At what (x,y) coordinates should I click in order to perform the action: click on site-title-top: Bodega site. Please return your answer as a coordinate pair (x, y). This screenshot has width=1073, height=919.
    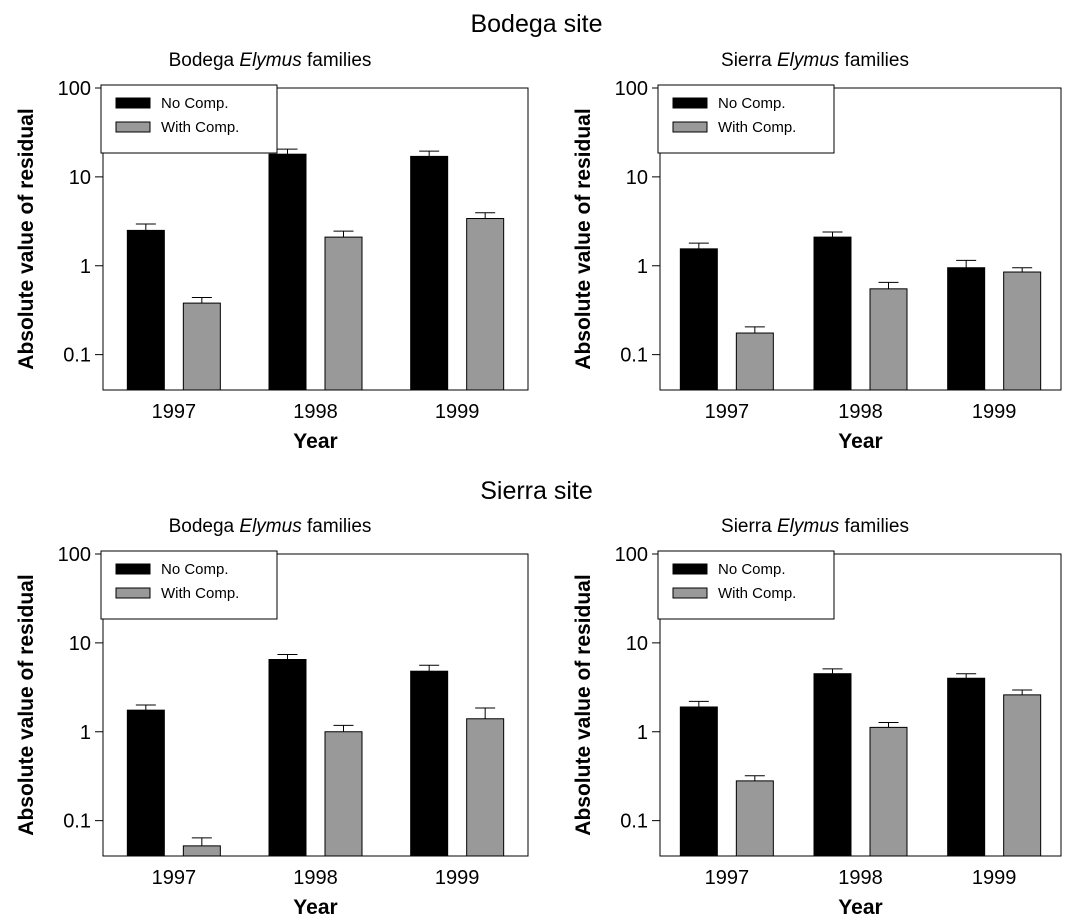
    Looking at the image, I should click on (536, 24).